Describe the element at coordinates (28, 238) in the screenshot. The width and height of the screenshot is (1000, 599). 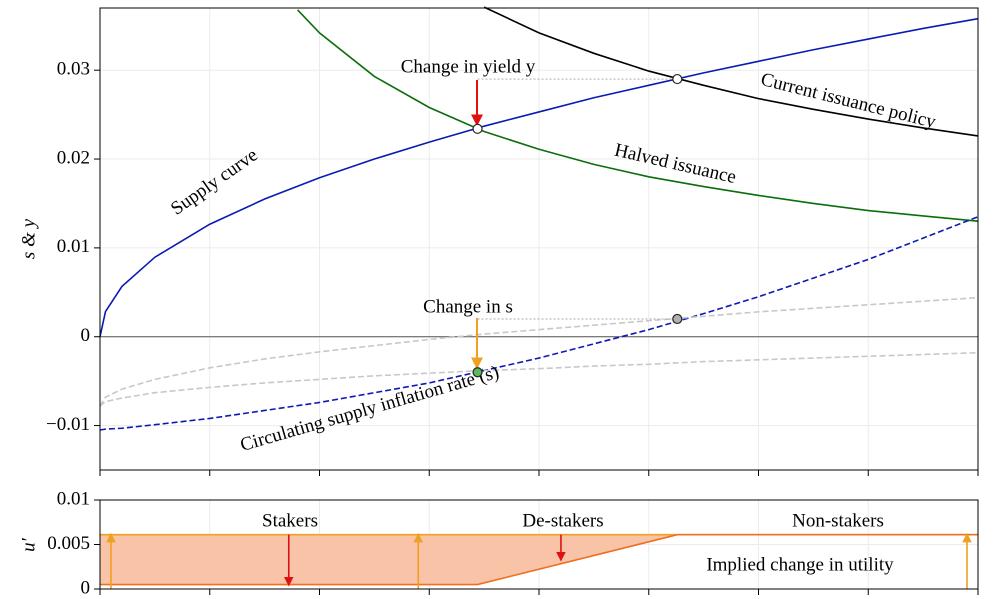
I see `y-axis-label: s & y` at that location.